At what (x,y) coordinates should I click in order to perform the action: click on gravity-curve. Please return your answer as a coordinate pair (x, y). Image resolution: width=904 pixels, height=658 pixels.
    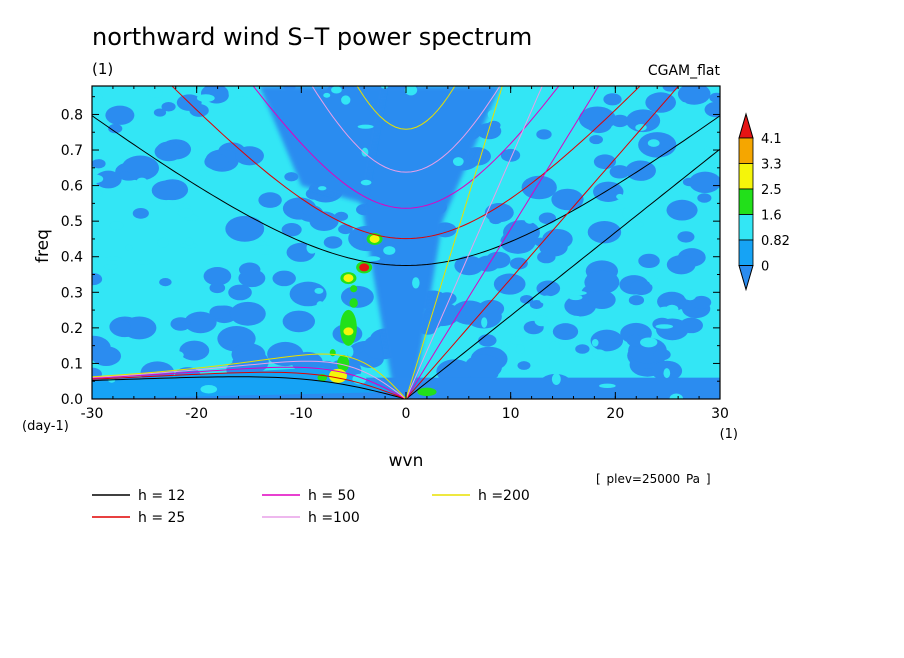
    Looking at the image, I should click on (406, 147).